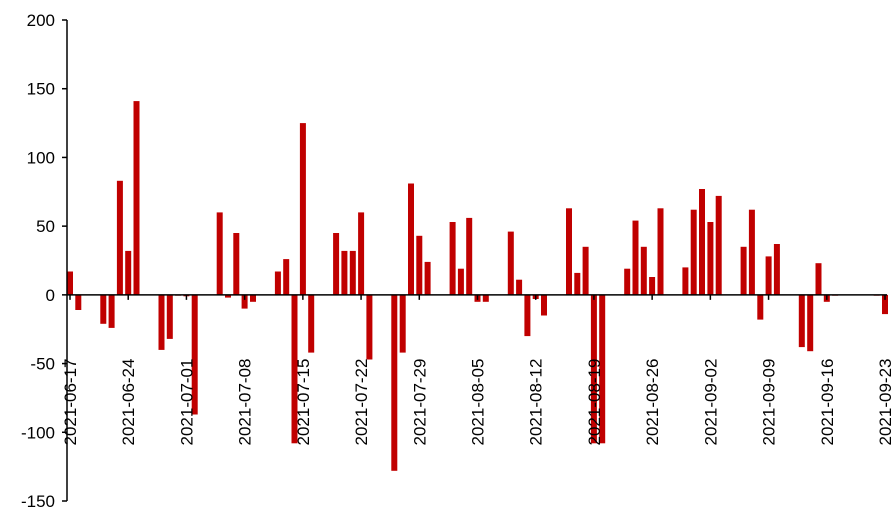 The width and height of the screenshot is (895, 513). What do you see at coordinates (41, 89) in the screenshot?
I see `y-tick-label: 150` at bounding box center [41, 89].